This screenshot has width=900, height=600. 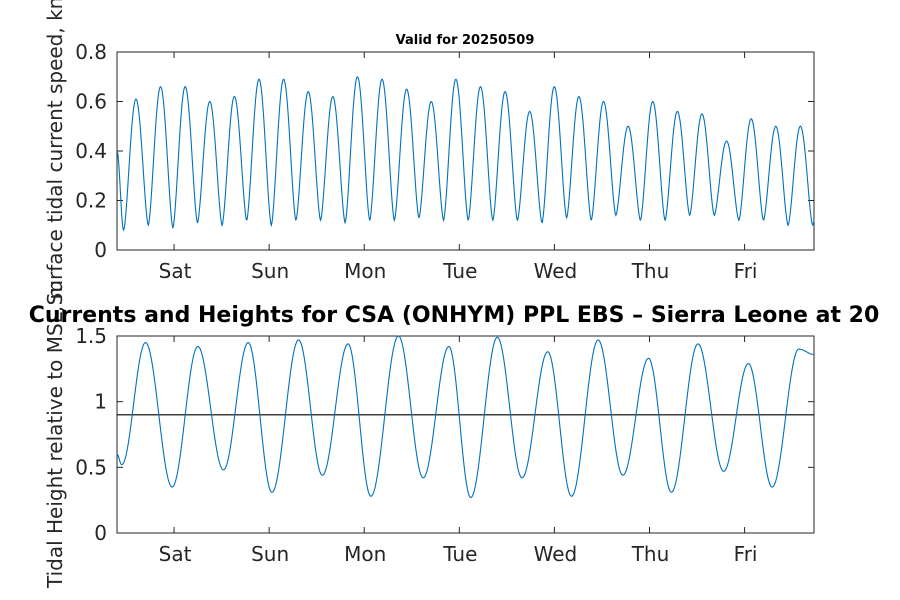 What do you see at coordinates (91, 467) in the screenshot?
I see `tidal-height-ytick-label: 0.5` at bounding box center [91, 467].